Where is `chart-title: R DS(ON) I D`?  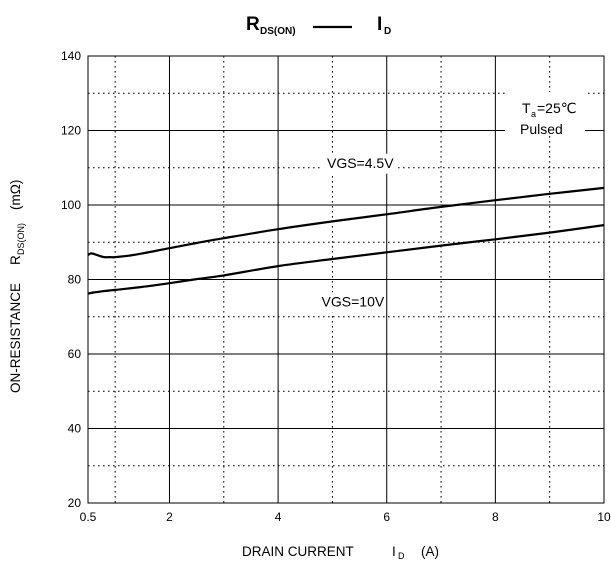 chart-title: R DS(ON) I D is located at coordinates (318, 25).